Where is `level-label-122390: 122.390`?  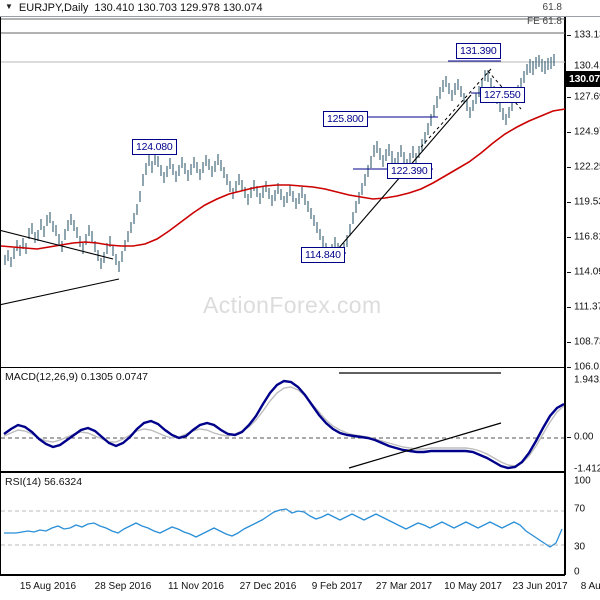 level-label-122390: 122.390 is located at coordinates (409, 171).